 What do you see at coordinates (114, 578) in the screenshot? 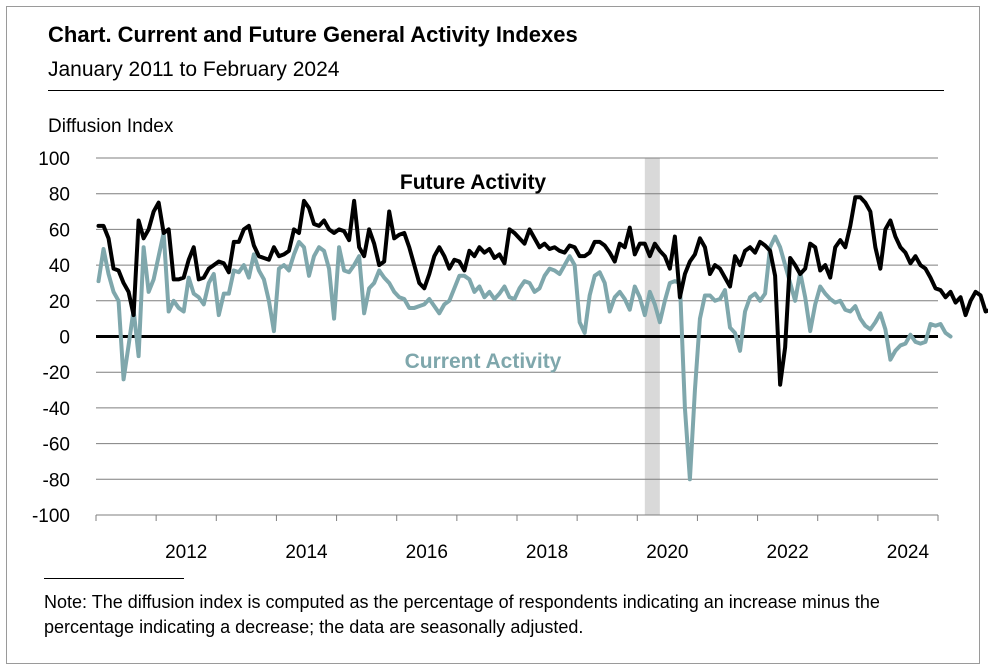
I see `note-divider` at bounding box center [114, 578].